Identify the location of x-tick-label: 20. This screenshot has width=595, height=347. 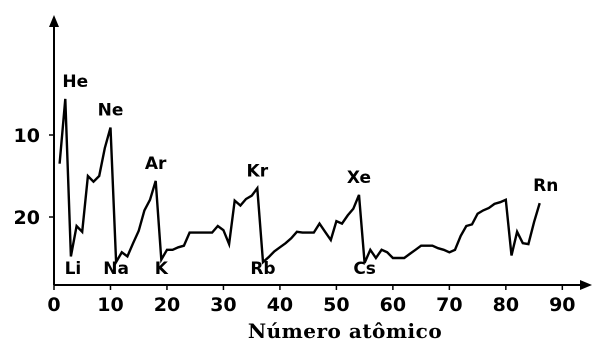
(167, 305).